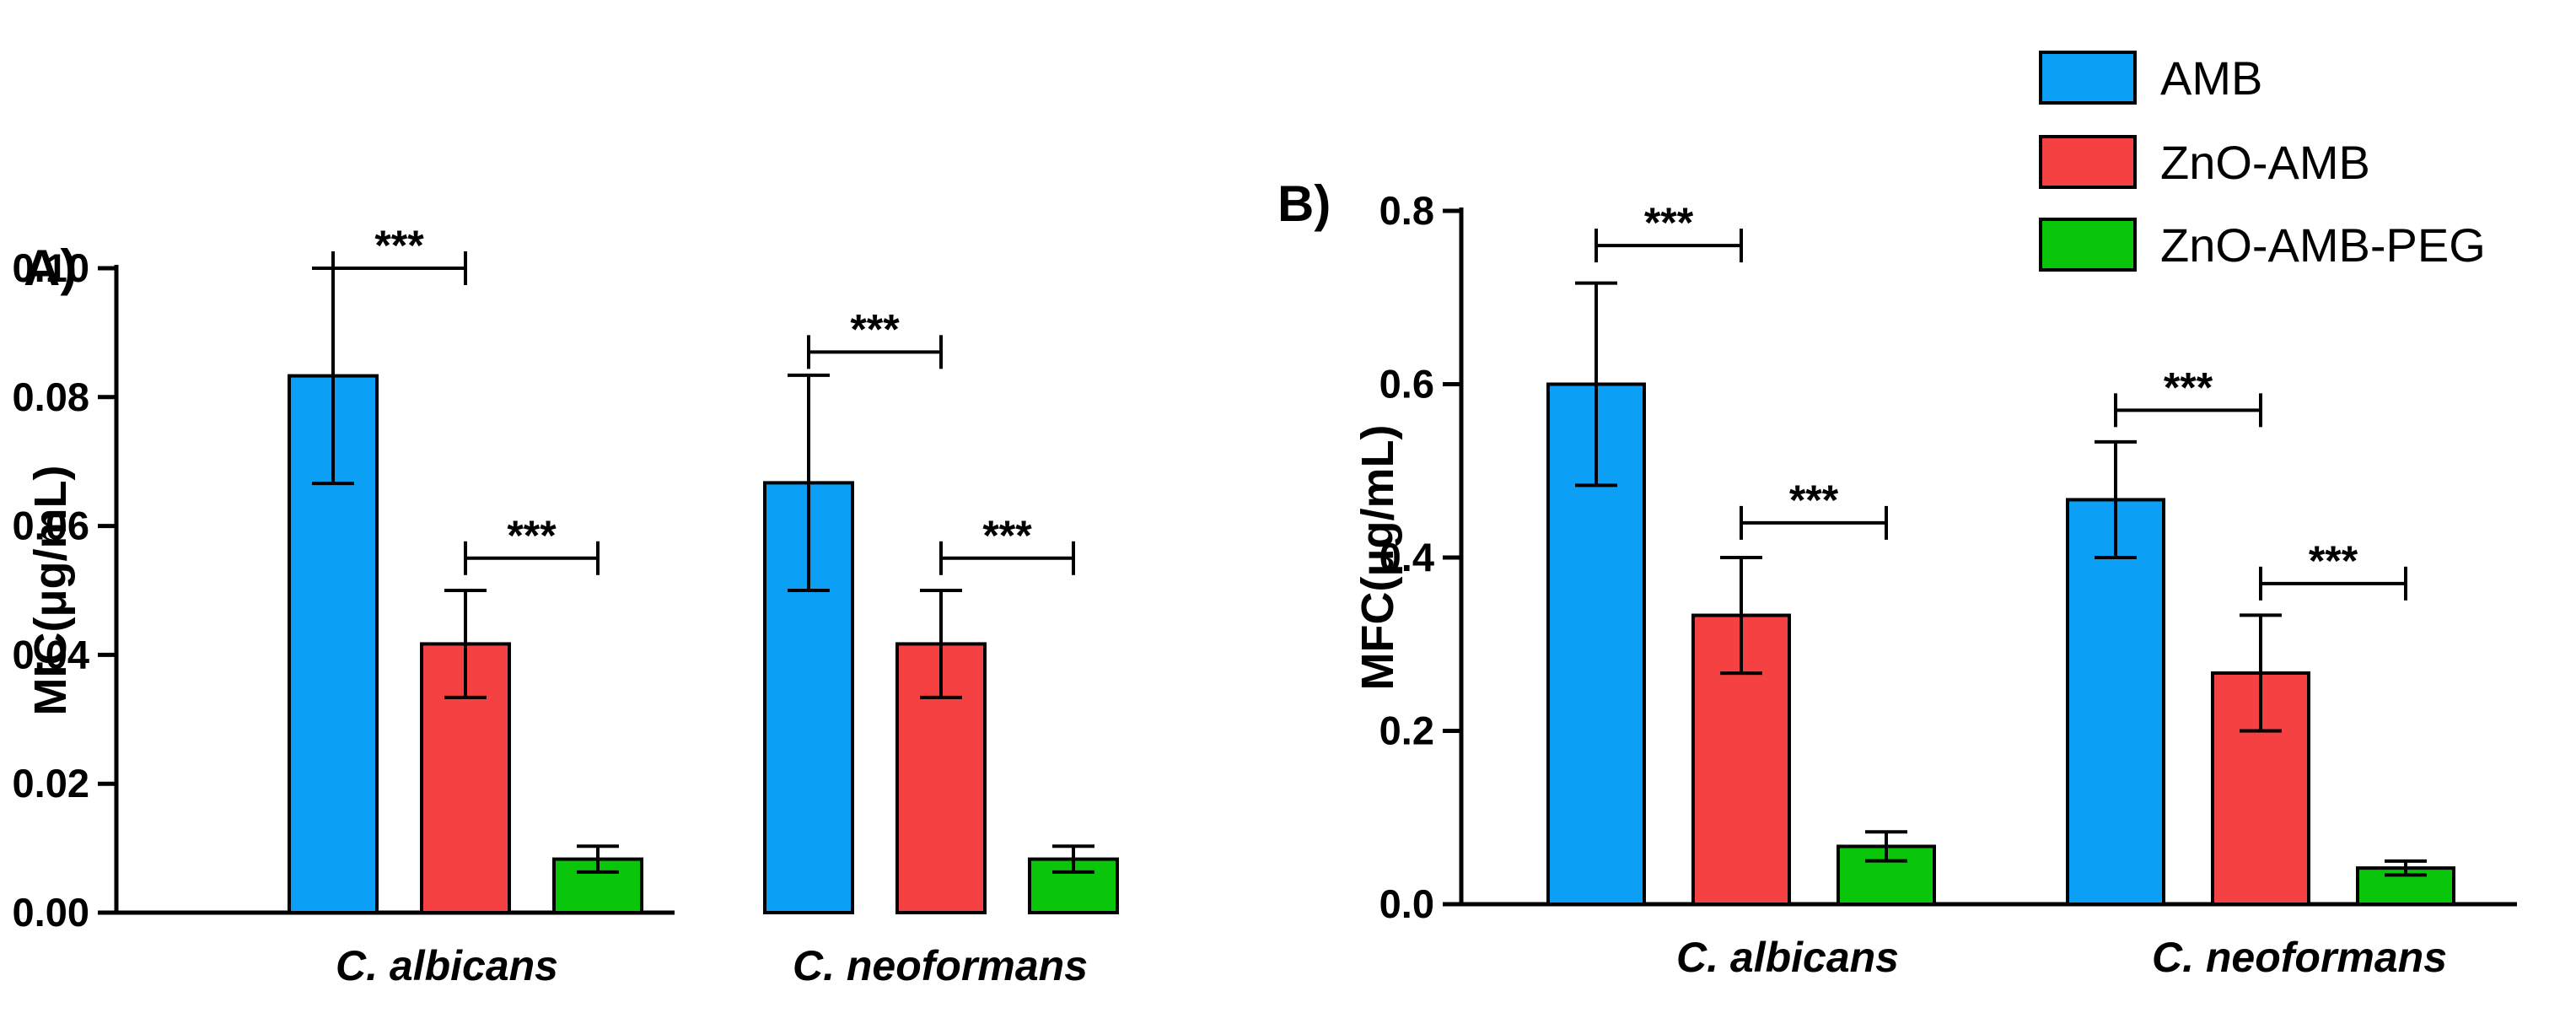 The height and width of the screenshot is (1013, 2576). Describe the element at coordinates (1406, 384) in the screenshot. I see `y-tick-label: 0.6` at that location.